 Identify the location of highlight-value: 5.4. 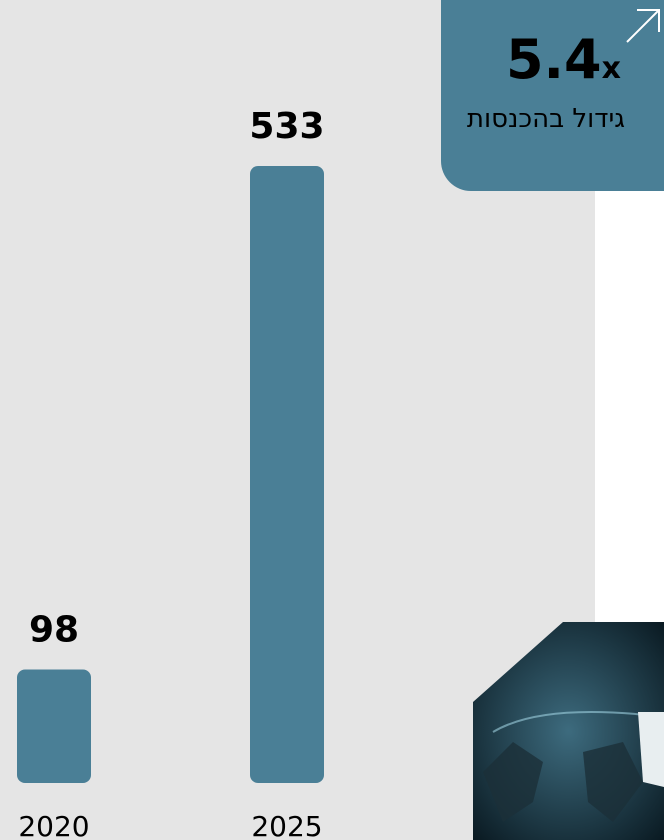
(553, 59).